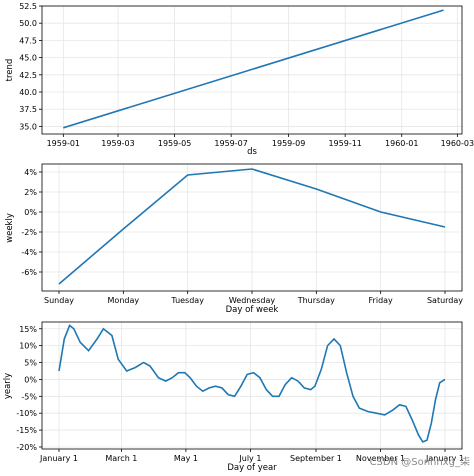 This screenshot has height=476, width=474. What do you see at coordinates (28, 58) in the screenshot?
I see `trend-y-tick-label: 45.0` at bounding box center [28, 58].